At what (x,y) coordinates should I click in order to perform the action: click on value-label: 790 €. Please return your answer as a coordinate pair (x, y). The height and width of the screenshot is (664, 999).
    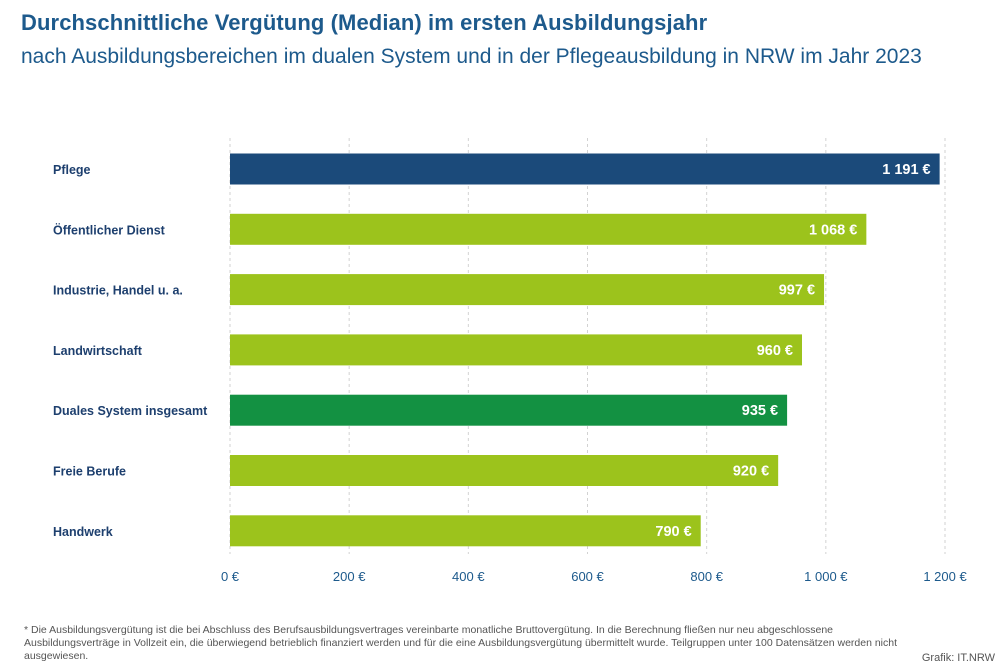
    Looking at the image, I should click on (673, 532).